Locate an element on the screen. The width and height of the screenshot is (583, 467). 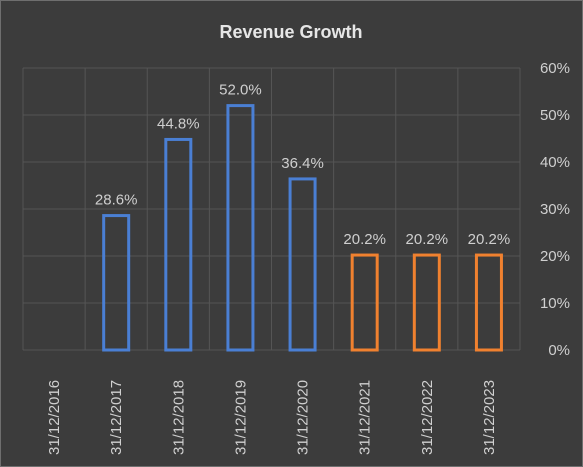
x-tick-label: 31/12/2021 is located at coordinates (365, 417).